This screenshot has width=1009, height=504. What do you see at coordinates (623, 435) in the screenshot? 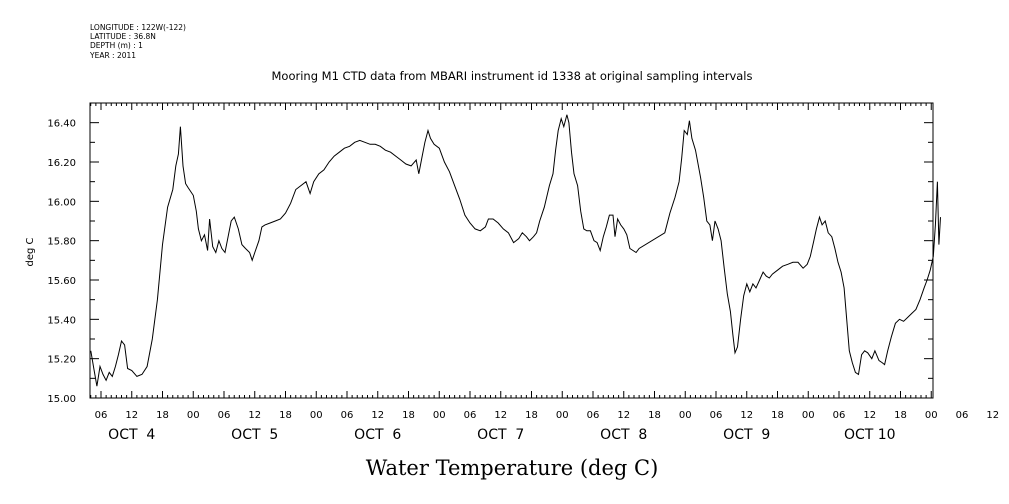
I see `x-day-label: OCT 8` at bounding box center [623, 435].